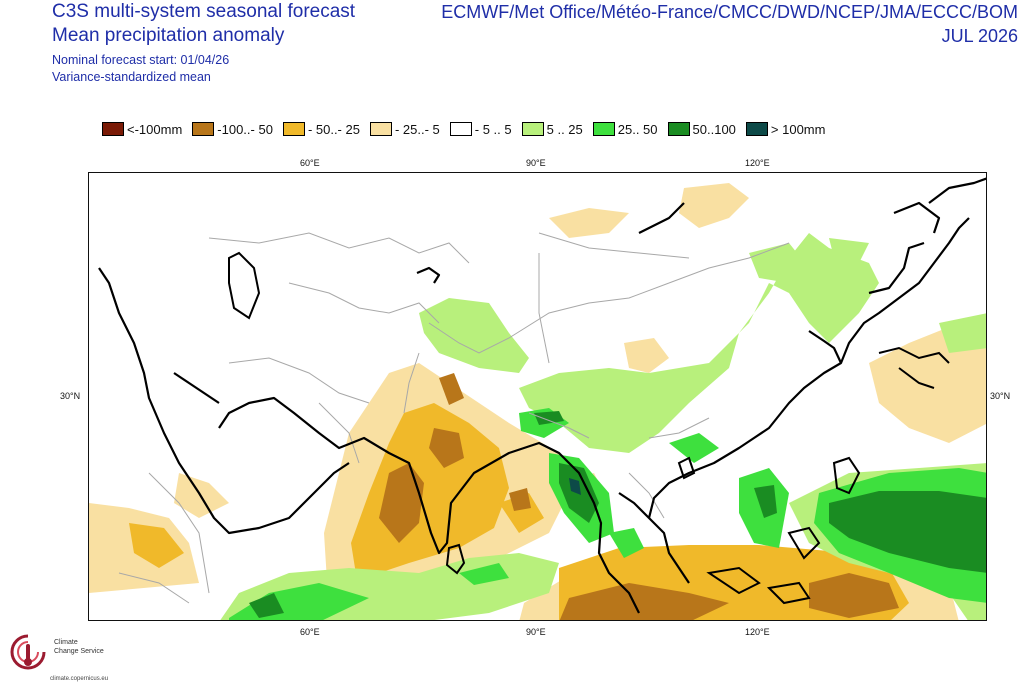 The height and width of the screenshot is (690, 1024). What do you see at coordinates (310, 632) in the screenshot?
I see `bottom-tick-60e: 60°E` at bounding box center [310, 632].